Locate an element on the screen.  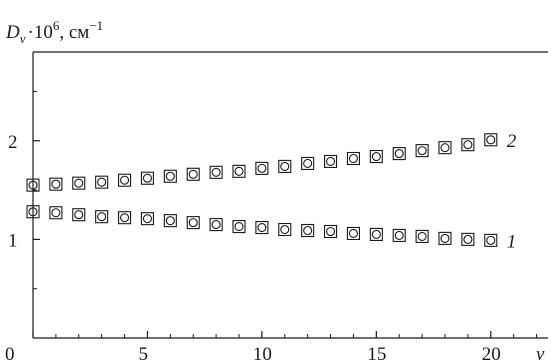
series-label-2: 2 is located at coordinates (512, 141).